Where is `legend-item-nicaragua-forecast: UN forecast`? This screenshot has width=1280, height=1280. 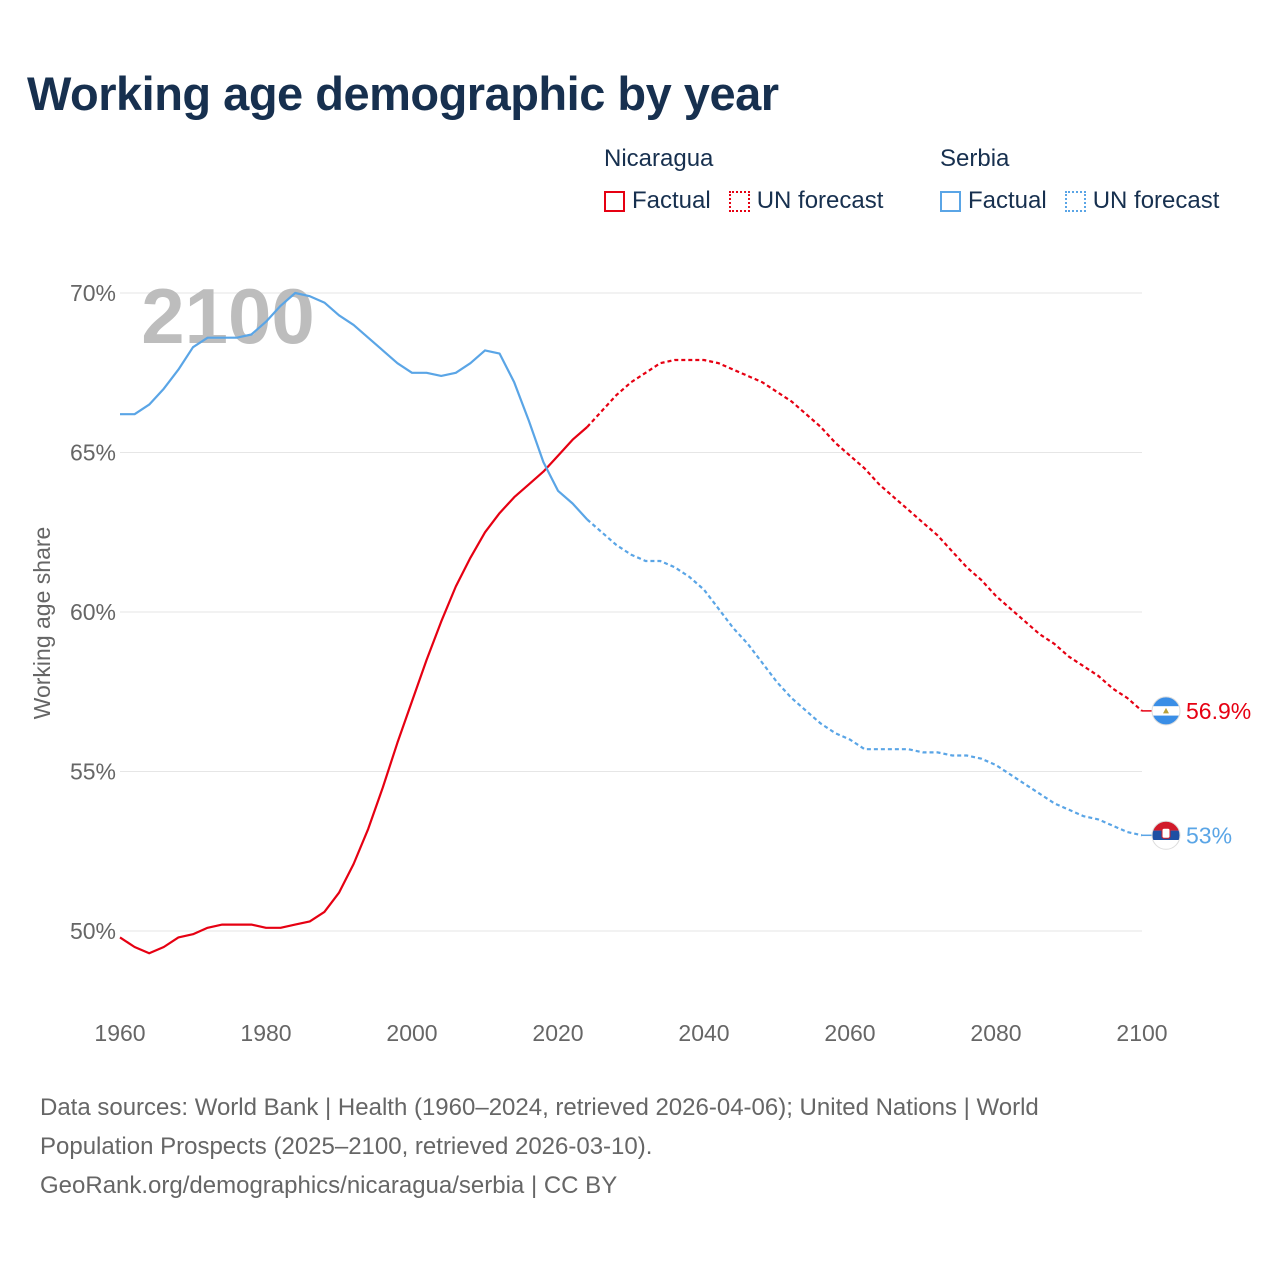
legend-item-nicaragua-forecast: UN forecast is located at coordinates (806, 201).